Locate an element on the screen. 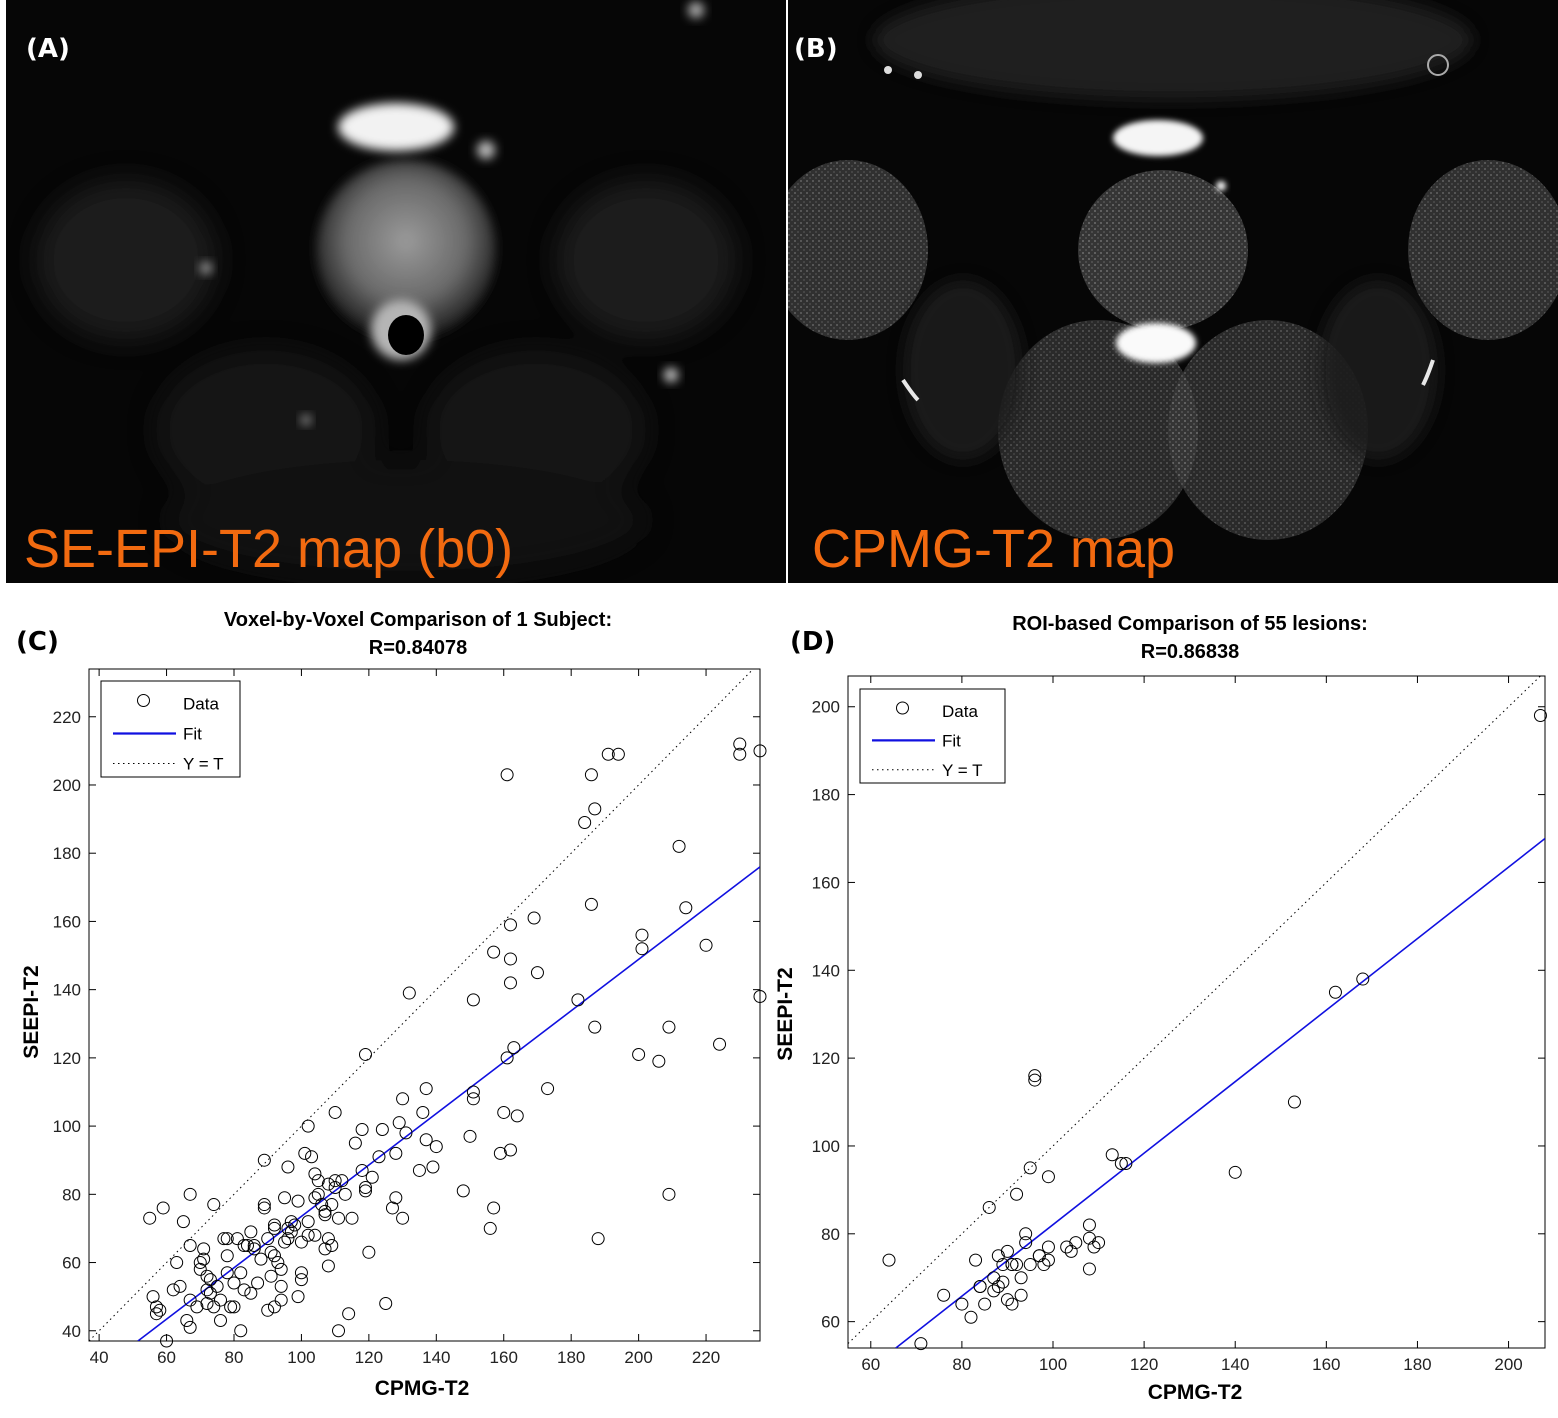 Image resolution: width=1558 pixels, height=1418 pixels. x-tick-label: 60 is located at coordinates (166, 1357).